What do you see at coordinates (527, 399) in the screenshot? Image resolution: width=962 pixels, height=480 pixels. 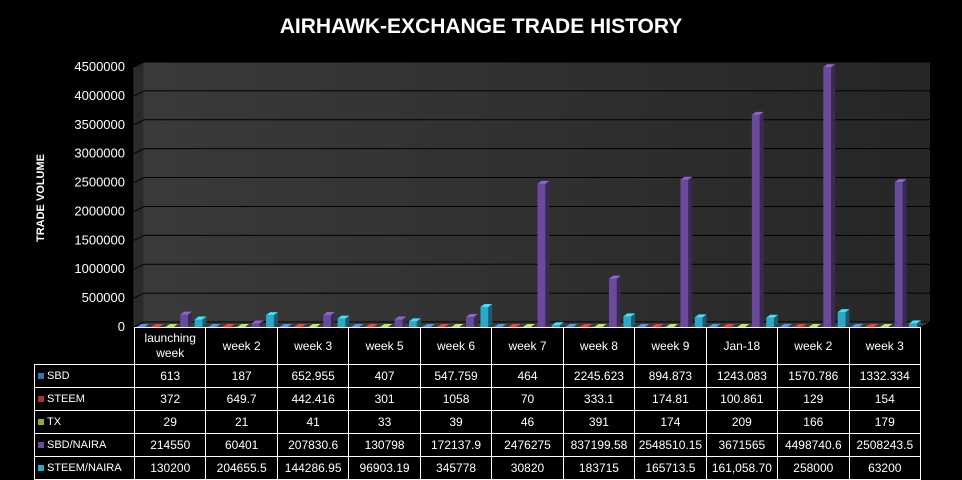 I see `data-label: 70` at bounding box center [527, 399].